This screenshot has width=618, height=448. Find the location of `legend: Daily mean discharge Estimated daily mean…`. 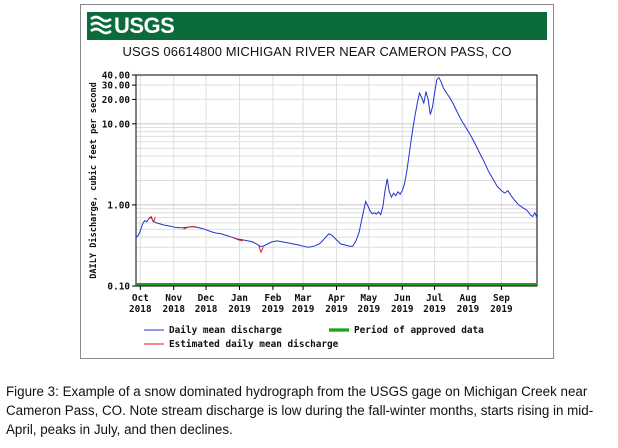

legend: Daily mean discharge Estimated daily mean… is located at coordinates (314, 337).